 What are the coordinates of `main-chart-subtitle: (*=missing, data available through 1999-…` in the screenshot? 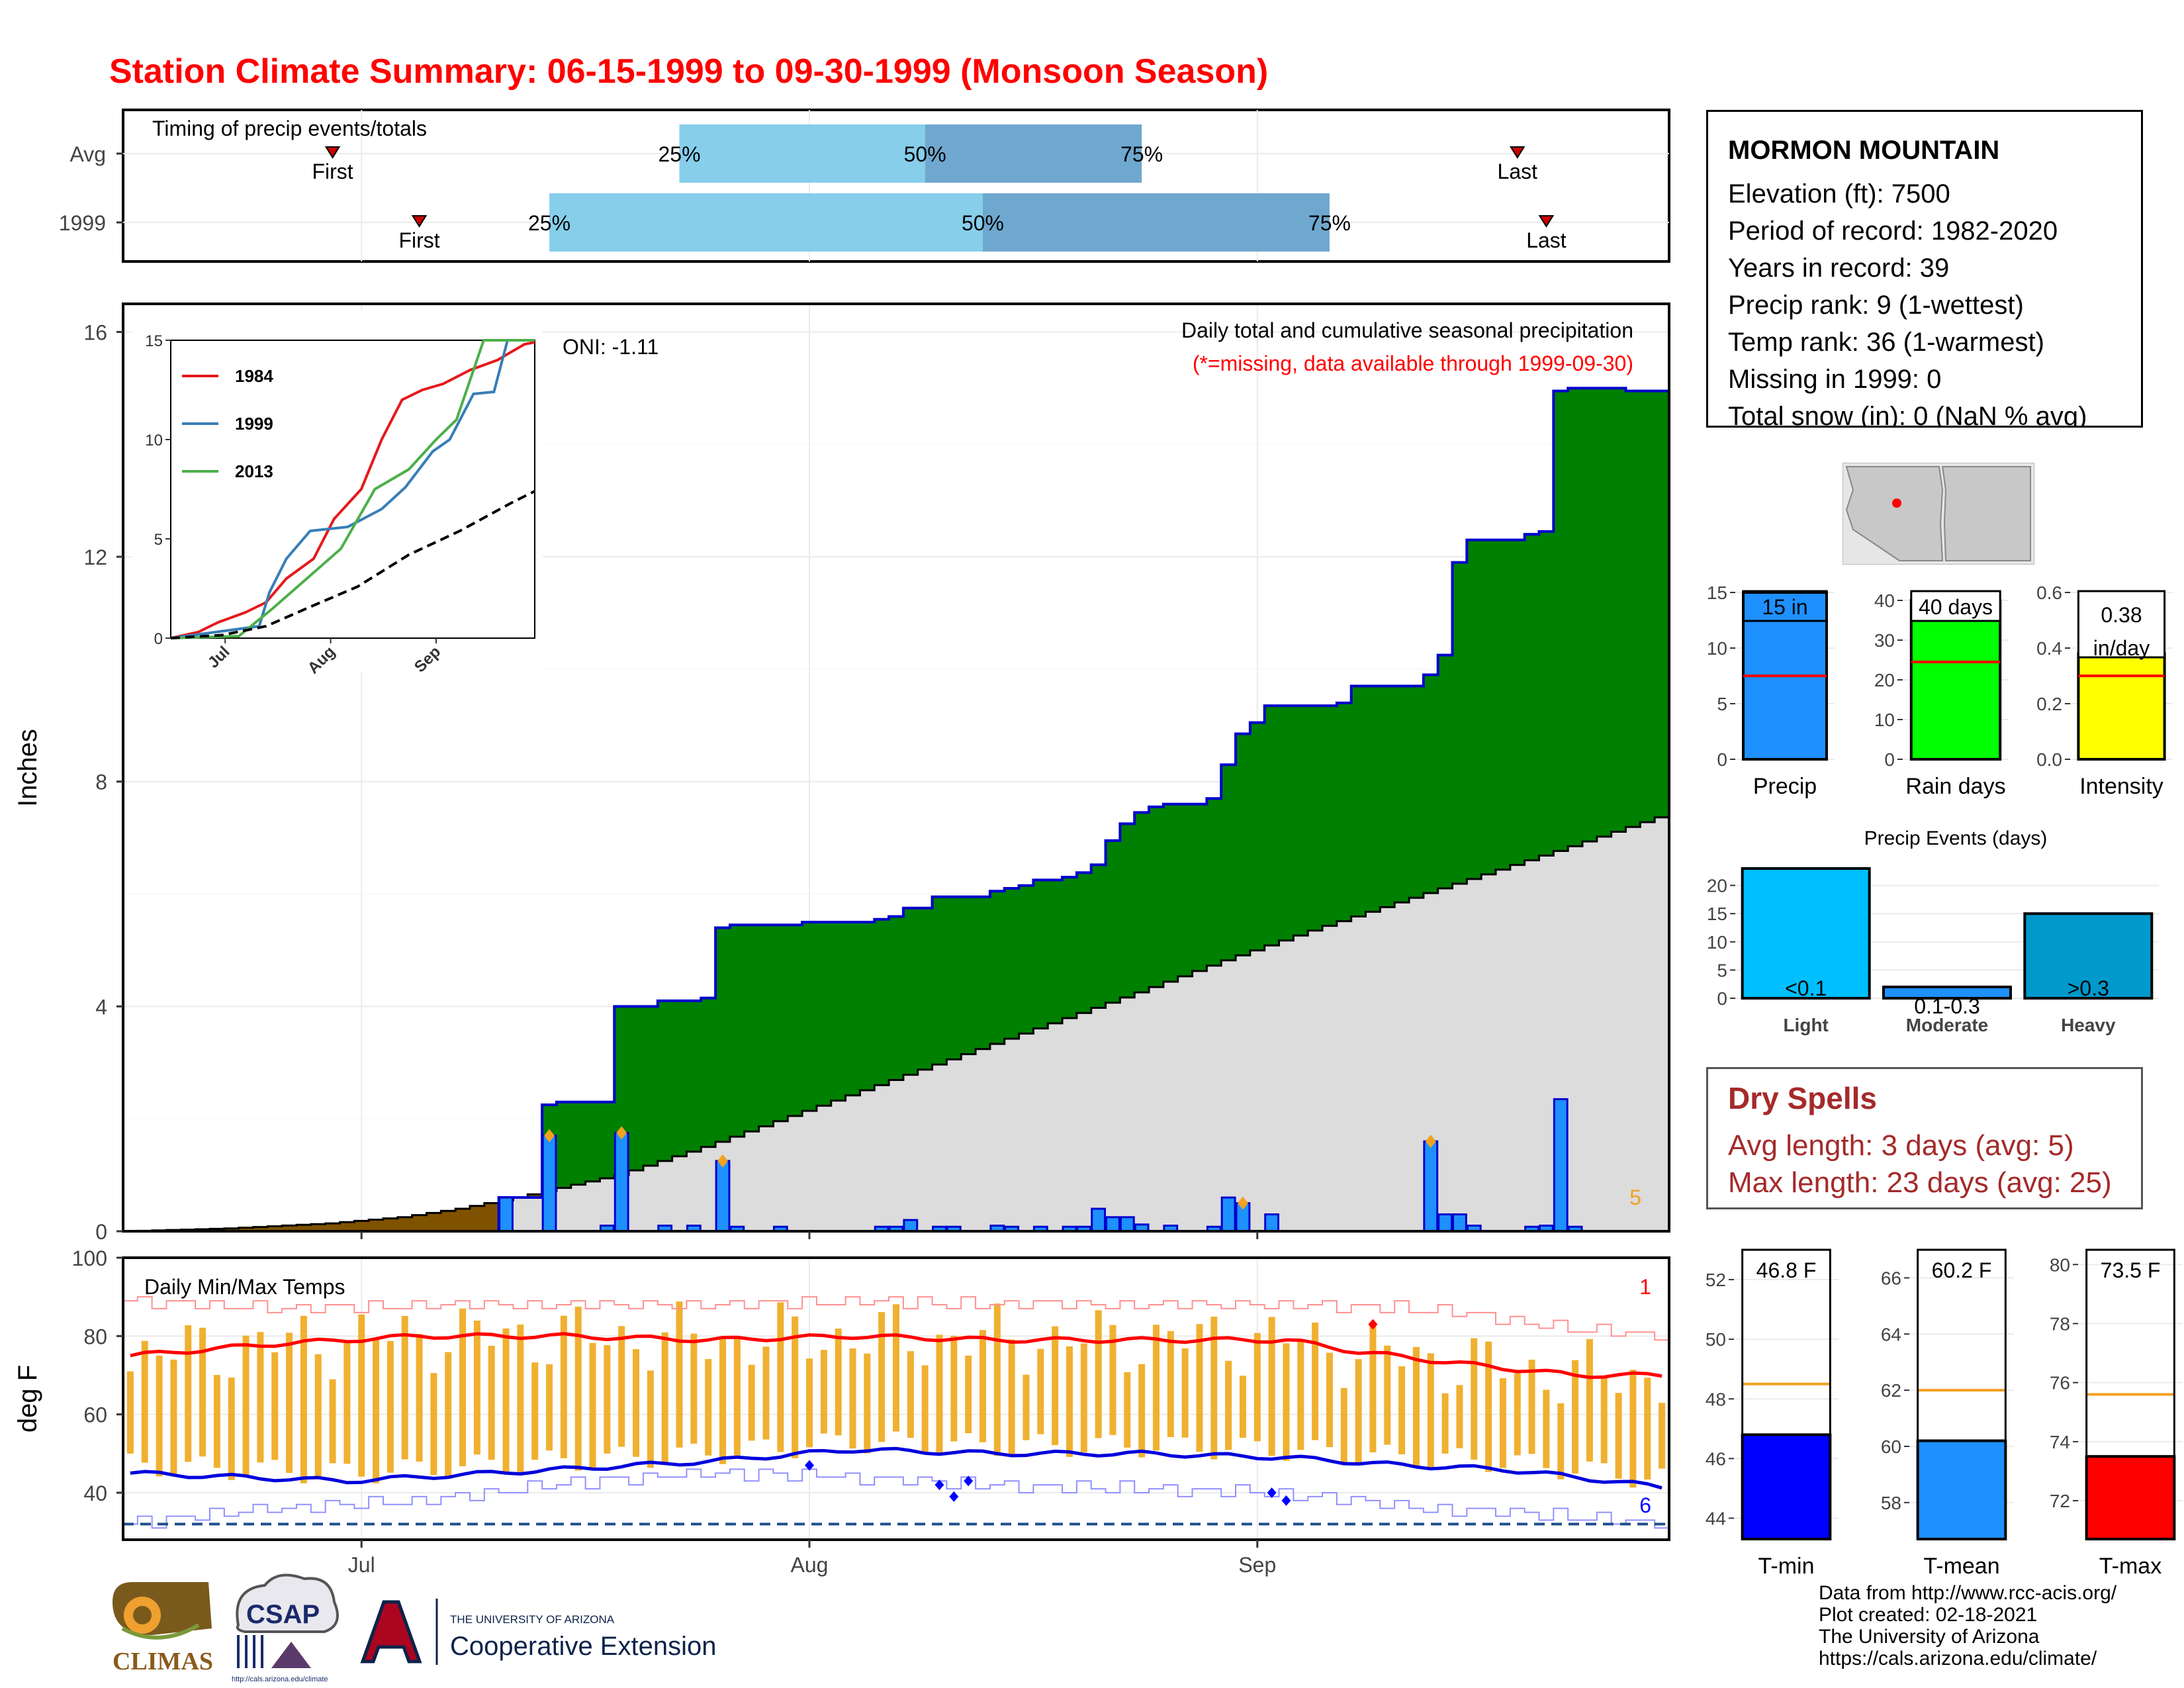 It's located at (1413, 363).